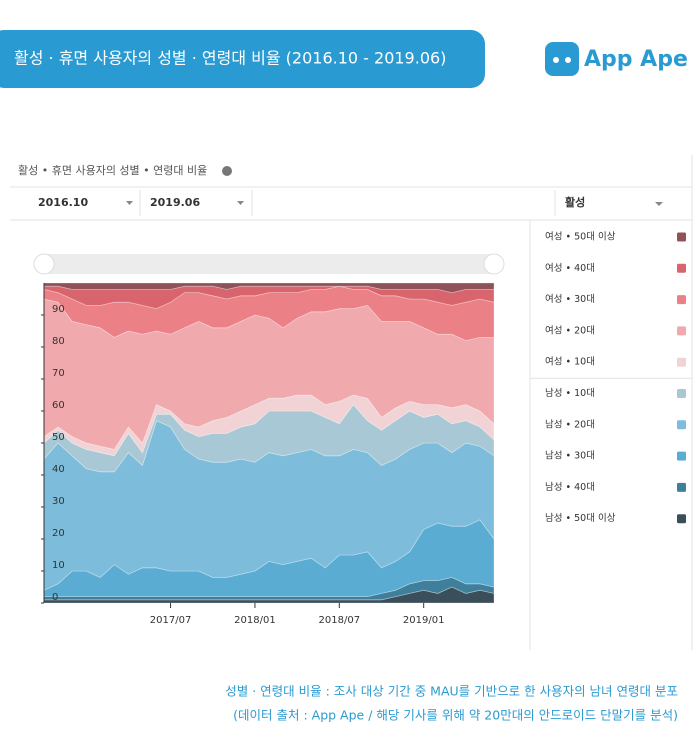 This screenshot has width=700, height=756. Describe the element at coordinates (615, 299) in the screenshot. I see `legend-item: 여성 • 30대` at that location.